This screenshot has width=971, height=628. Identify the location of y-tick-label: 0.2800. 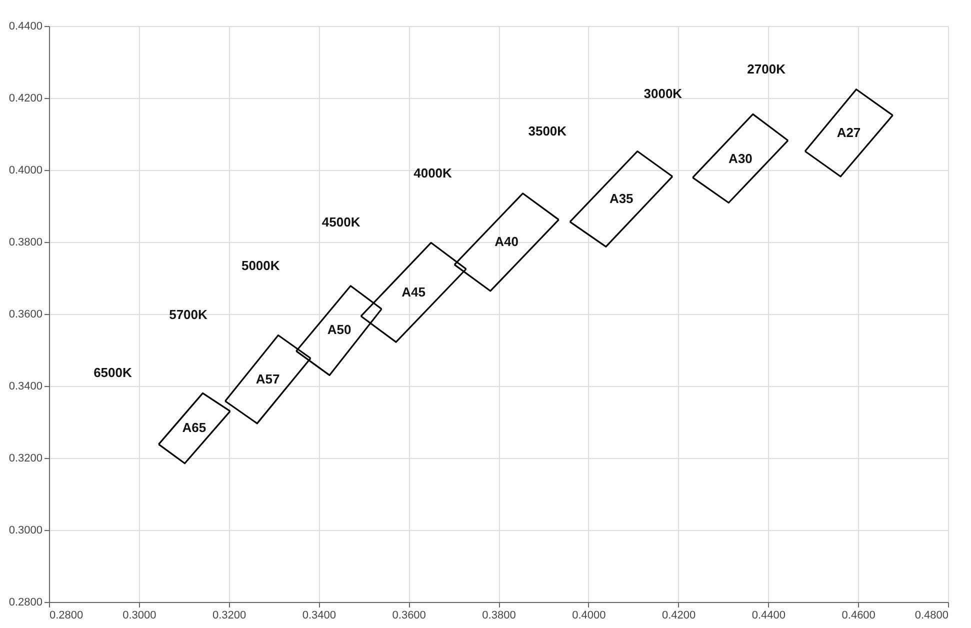
(25, 602).